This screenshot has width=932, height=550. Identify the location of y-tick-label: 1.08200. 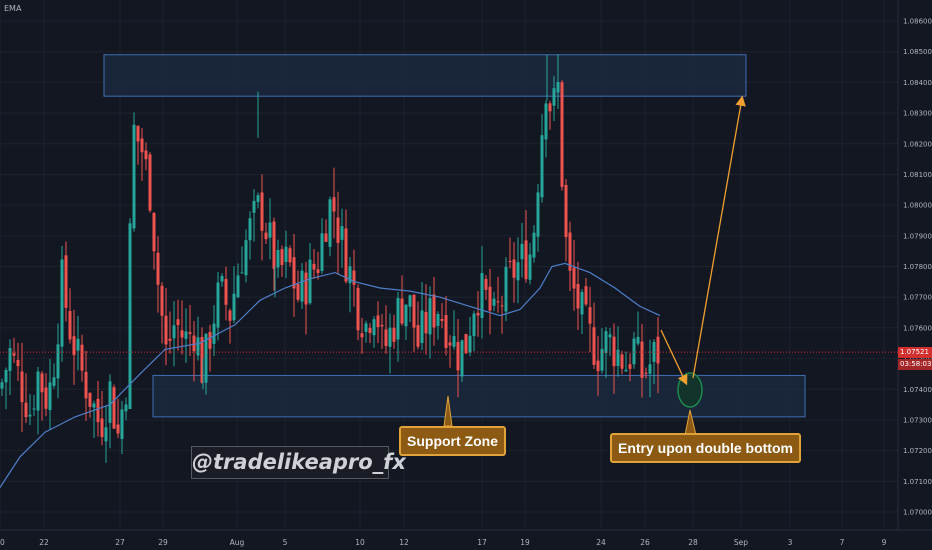
(917, 144).